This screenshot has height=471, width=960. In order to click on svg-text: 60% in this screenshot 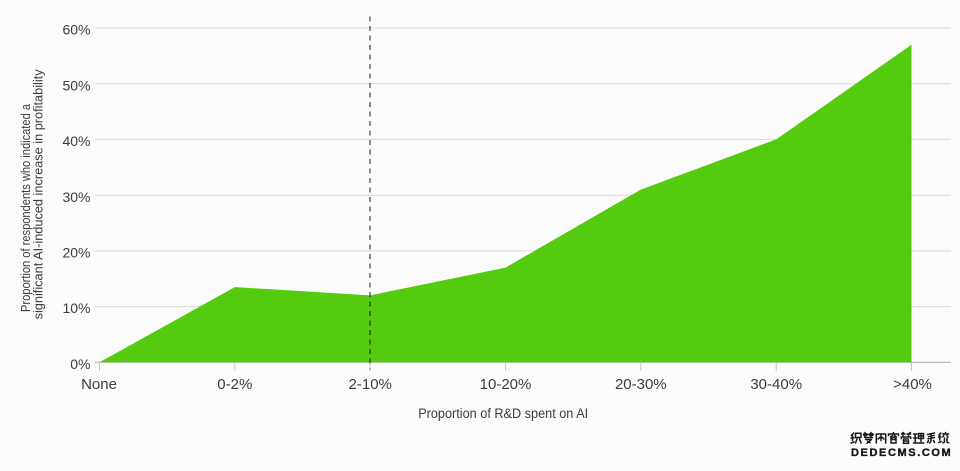, I will do `click(76, 30)`.